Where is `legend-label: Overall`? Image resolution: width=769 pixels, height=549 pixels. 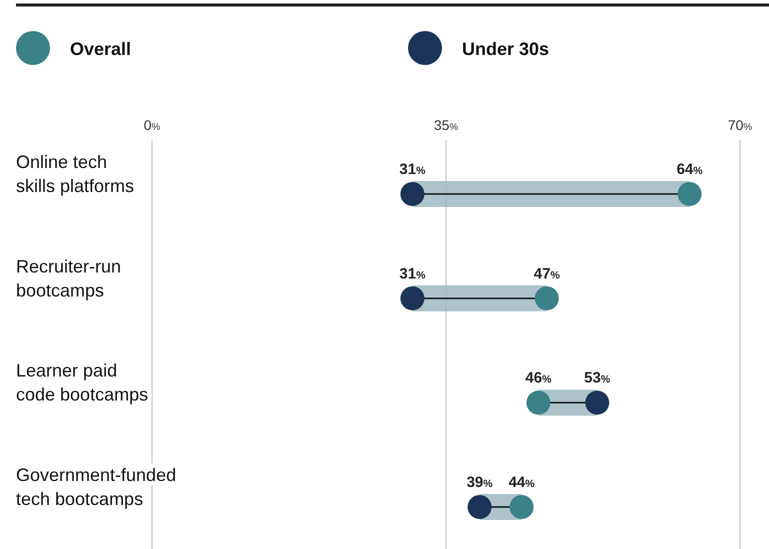 legend-label: Overall is located at coordinates (101, 49).